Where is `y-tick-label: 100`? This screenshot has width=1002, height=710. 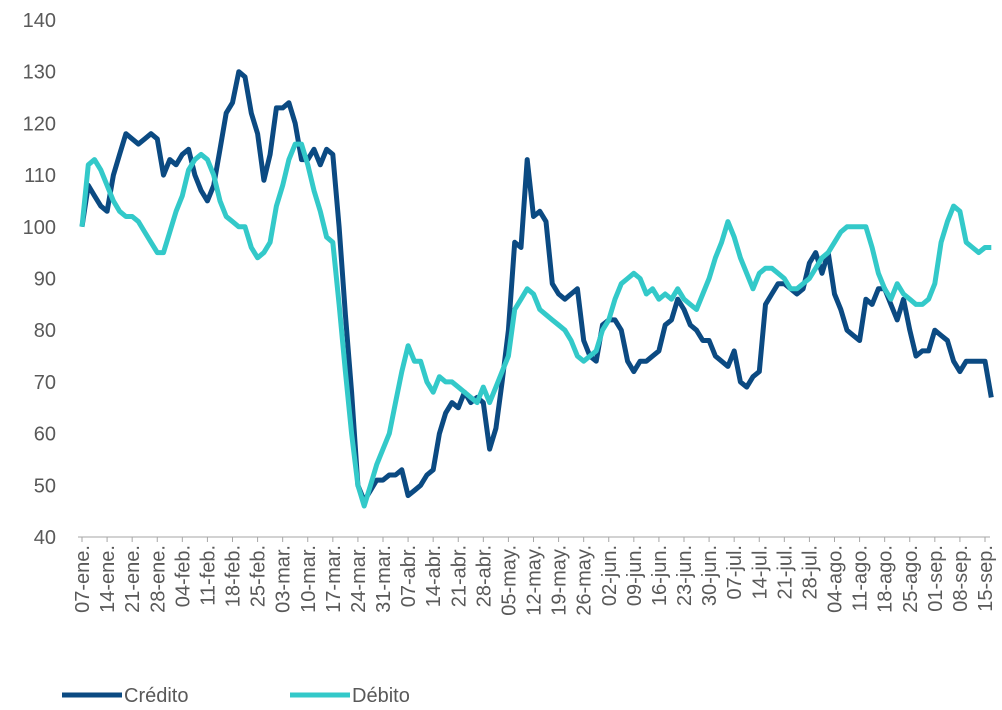 y-tick-label: 100 is located at coordinates (39, 228).